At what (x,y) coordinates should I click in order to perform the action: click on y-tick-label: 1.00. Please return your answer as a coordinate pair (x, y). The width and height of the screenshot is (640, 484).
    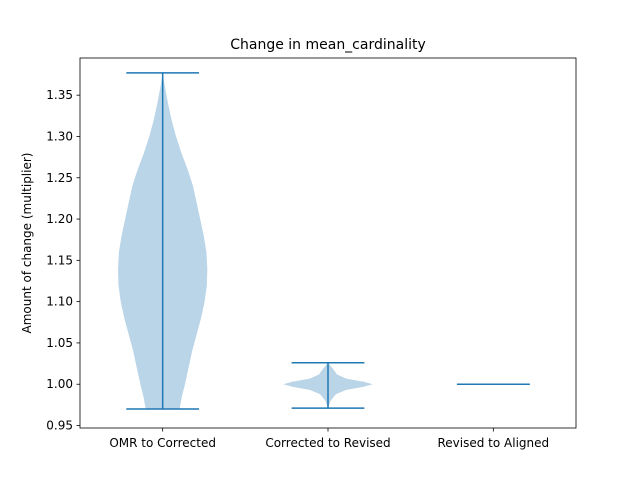
    Looking at the image, I should click on (59, 384).